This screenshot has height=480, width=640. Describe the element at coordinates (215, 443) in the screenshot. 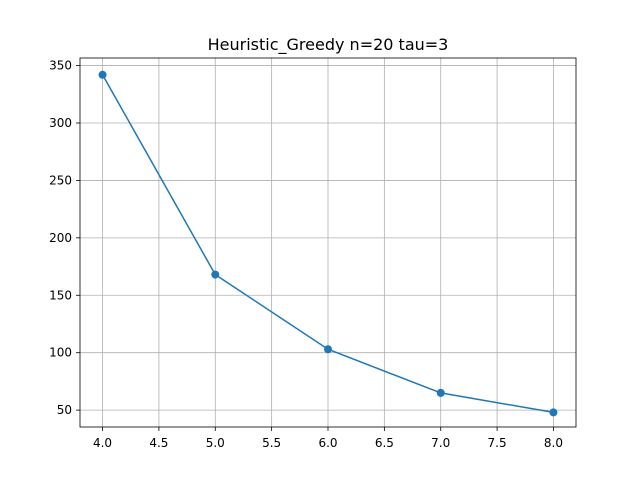

I see `x-tick-label: 5.0` at that location.